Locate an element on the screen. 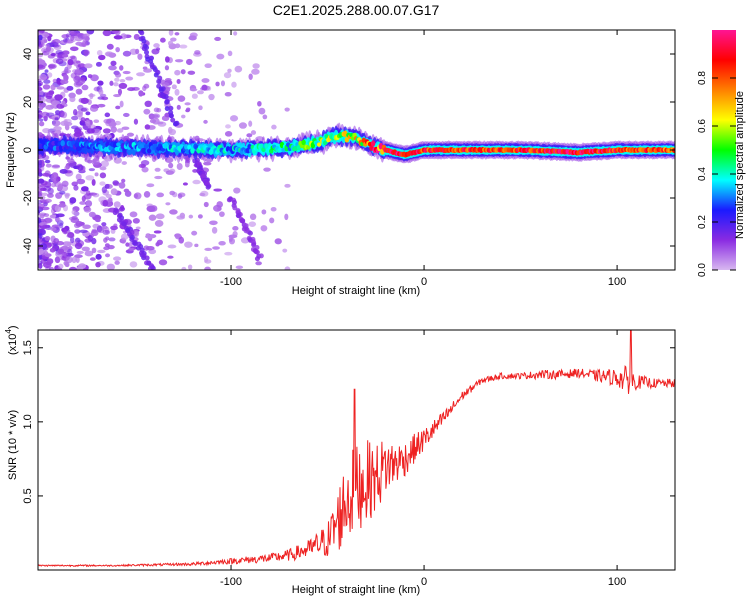  snr-y-scale-exponent: 4 is located at coordinates (8, 331).